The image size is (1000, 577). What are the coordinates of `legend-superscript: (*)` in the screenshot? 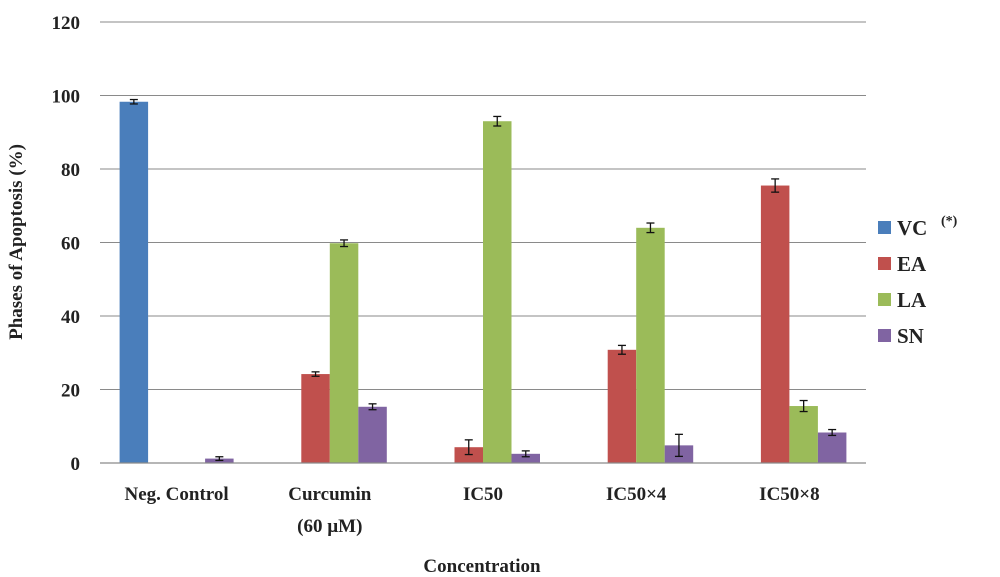 It's located at (949, 221).